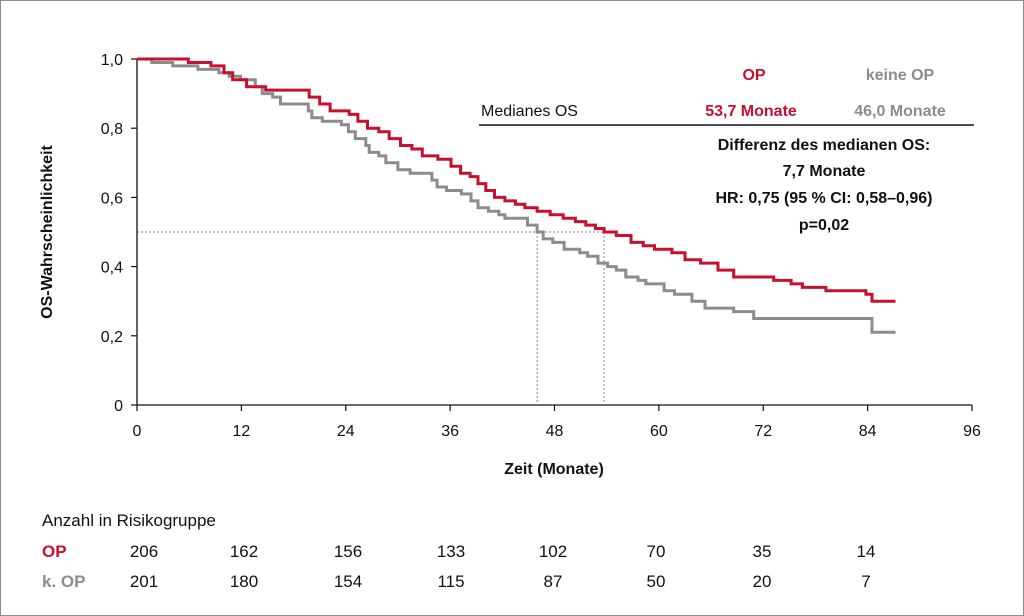  I want to click on risk-table-title: Anzahl in Risikogruppe, so click(129, 520).